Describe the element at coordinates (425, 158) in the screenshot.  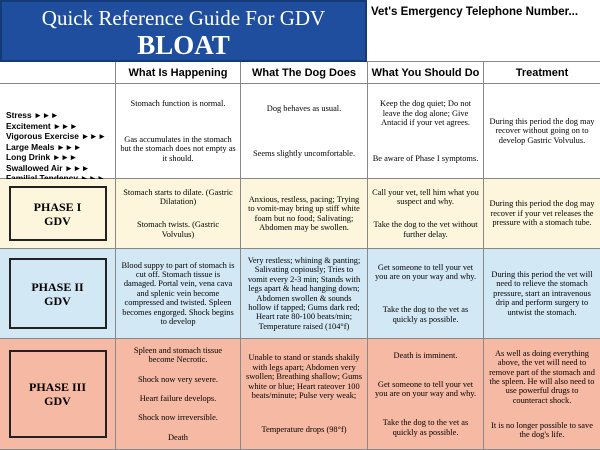
I see `cell-text: Be aware of Phase I symptoms.` at that location.